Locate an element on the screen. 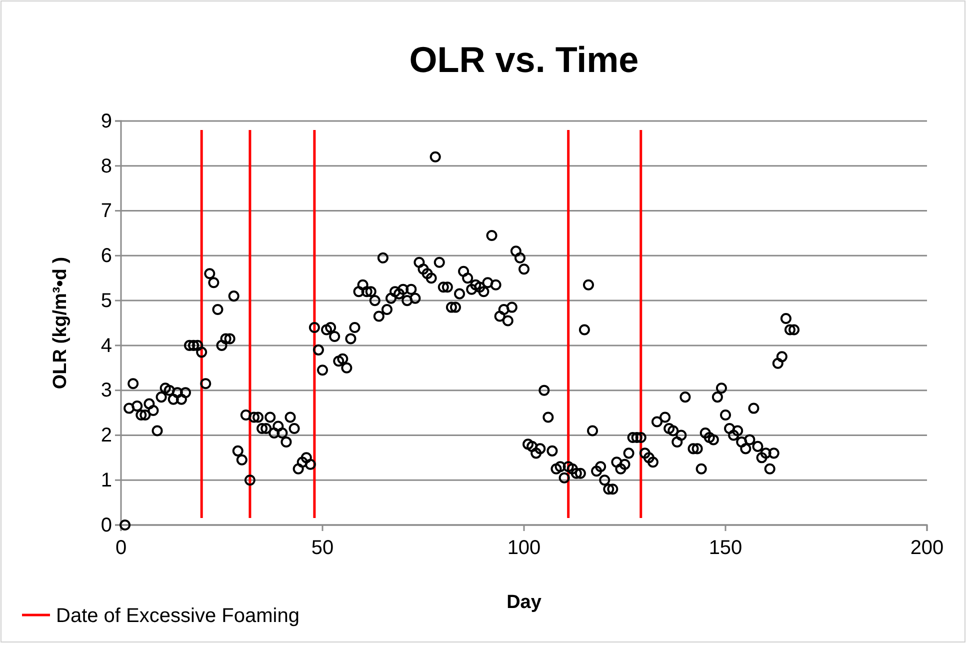 The width and height of the screenshot is (967, 645). y-tick-label: 1 is located at coordinates (106, 481).